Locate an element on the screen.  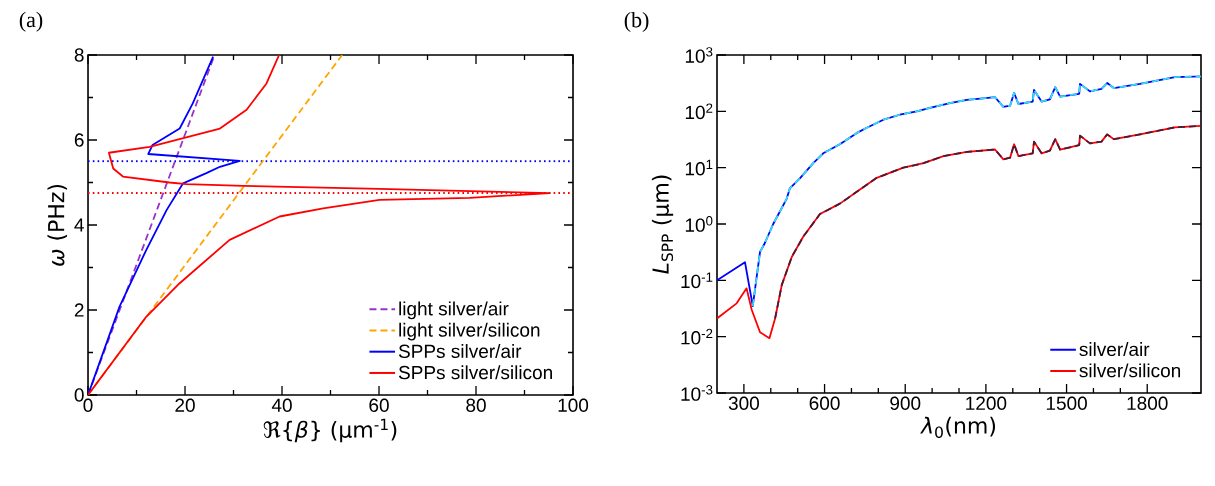
legend-label: light silver/air is located at coordinates (454, 310).